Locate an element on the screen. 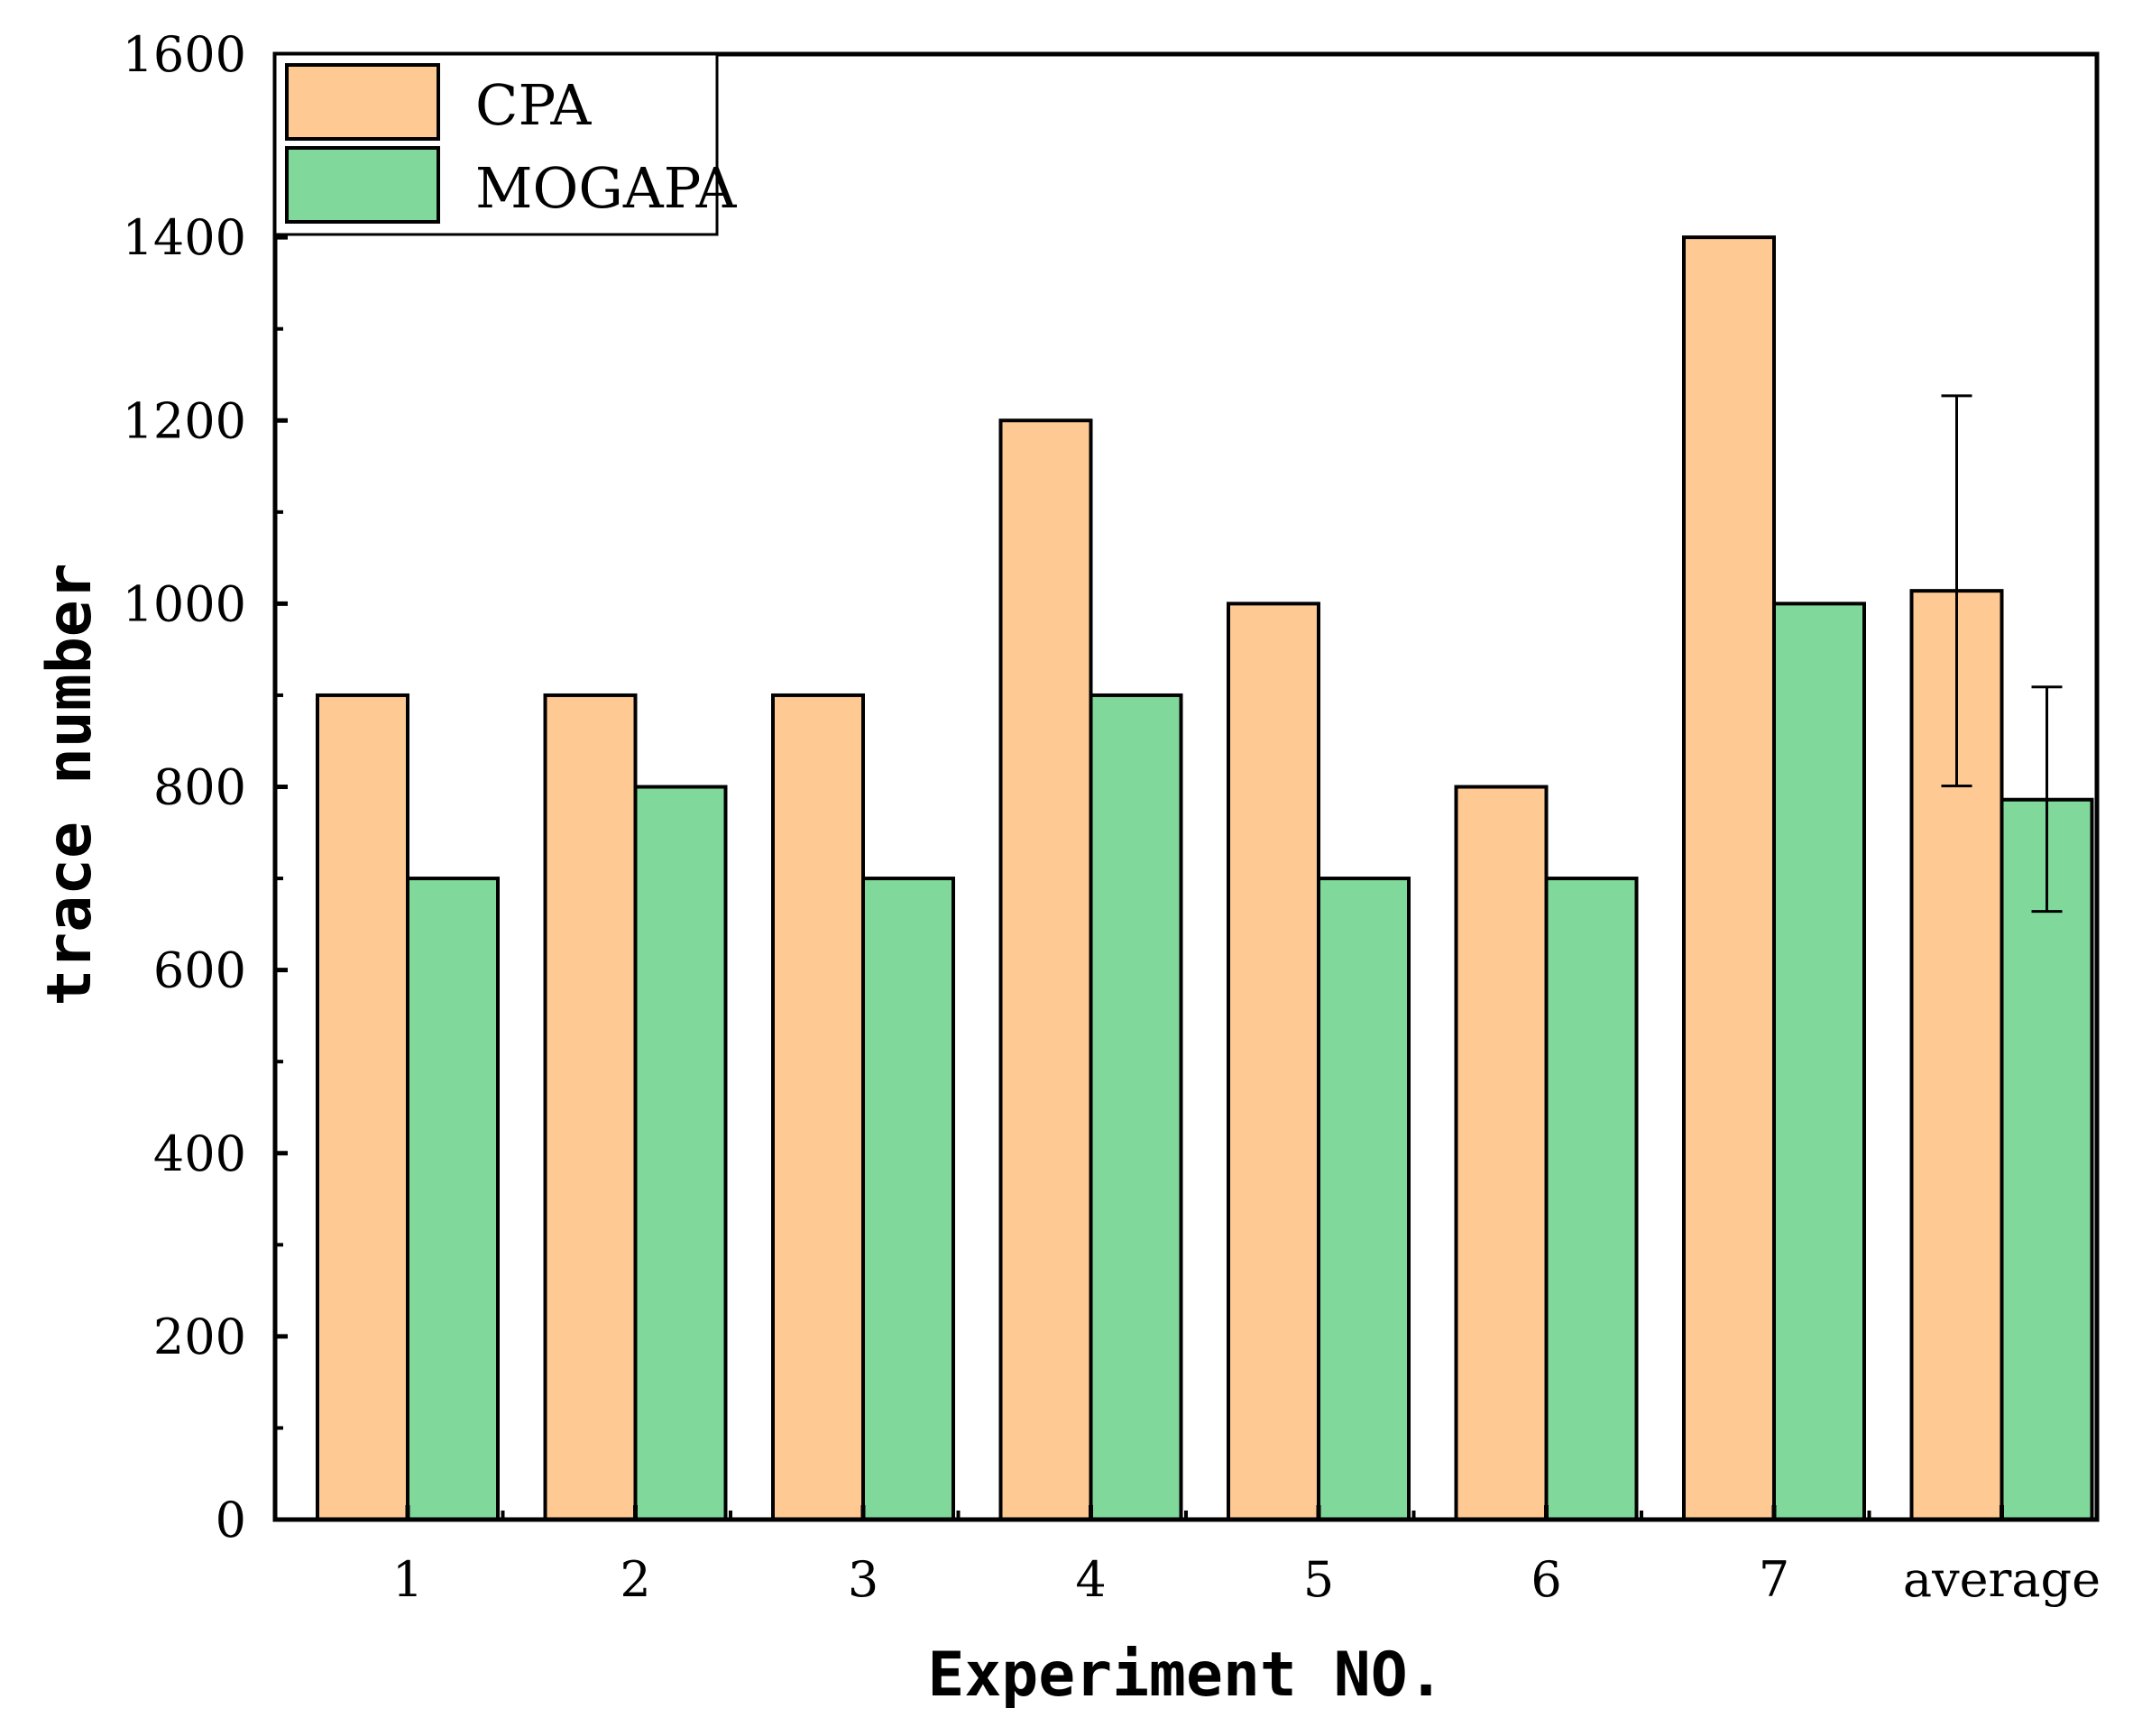 The height and width of the screenshot is (1736, 2133). y-tick-label: 1600 is located at coordinates (184, 55).